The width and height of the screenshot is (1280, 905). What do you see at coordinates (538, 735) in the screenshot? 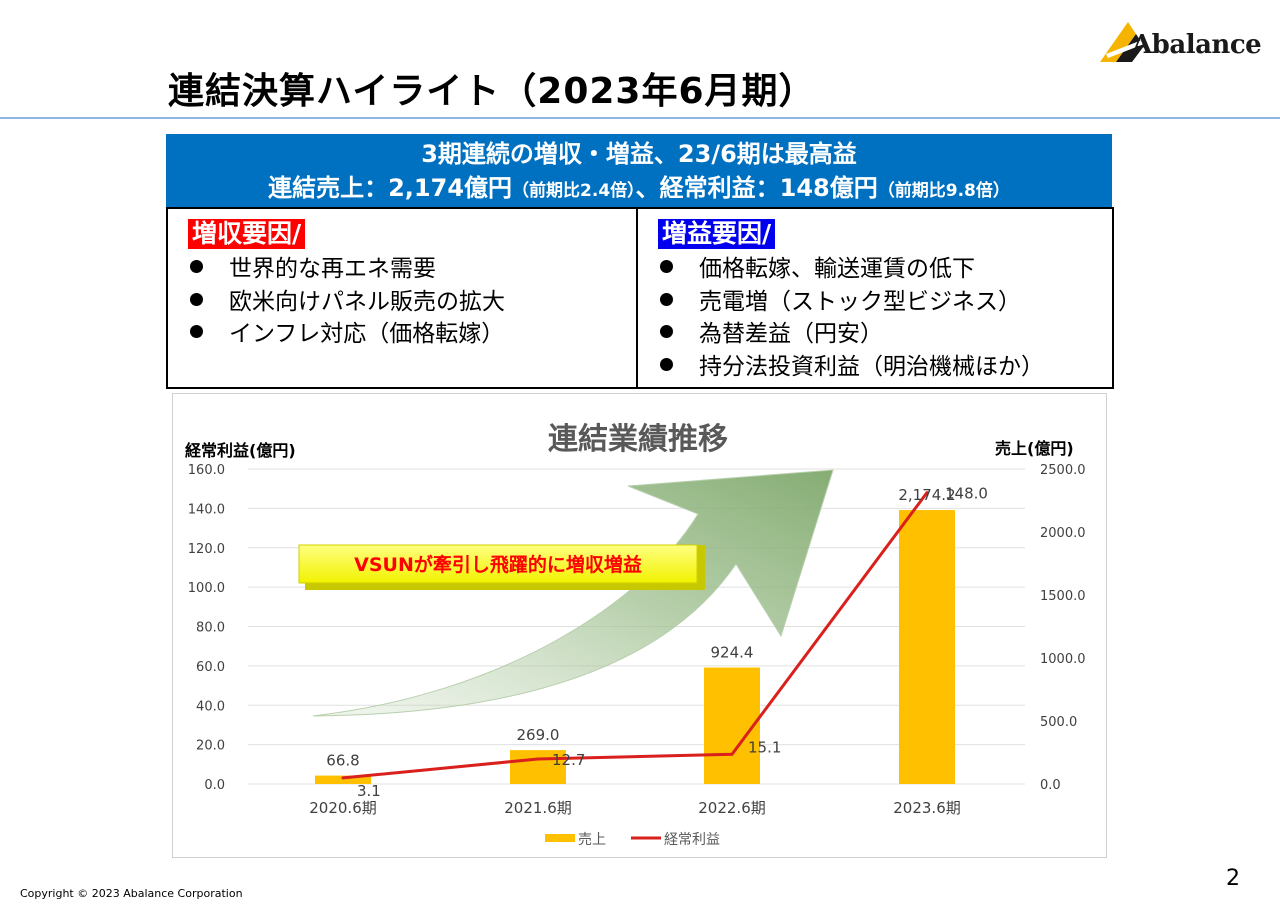
I see `revenue-data-label: 269.0` at bounding box center [538, 735].